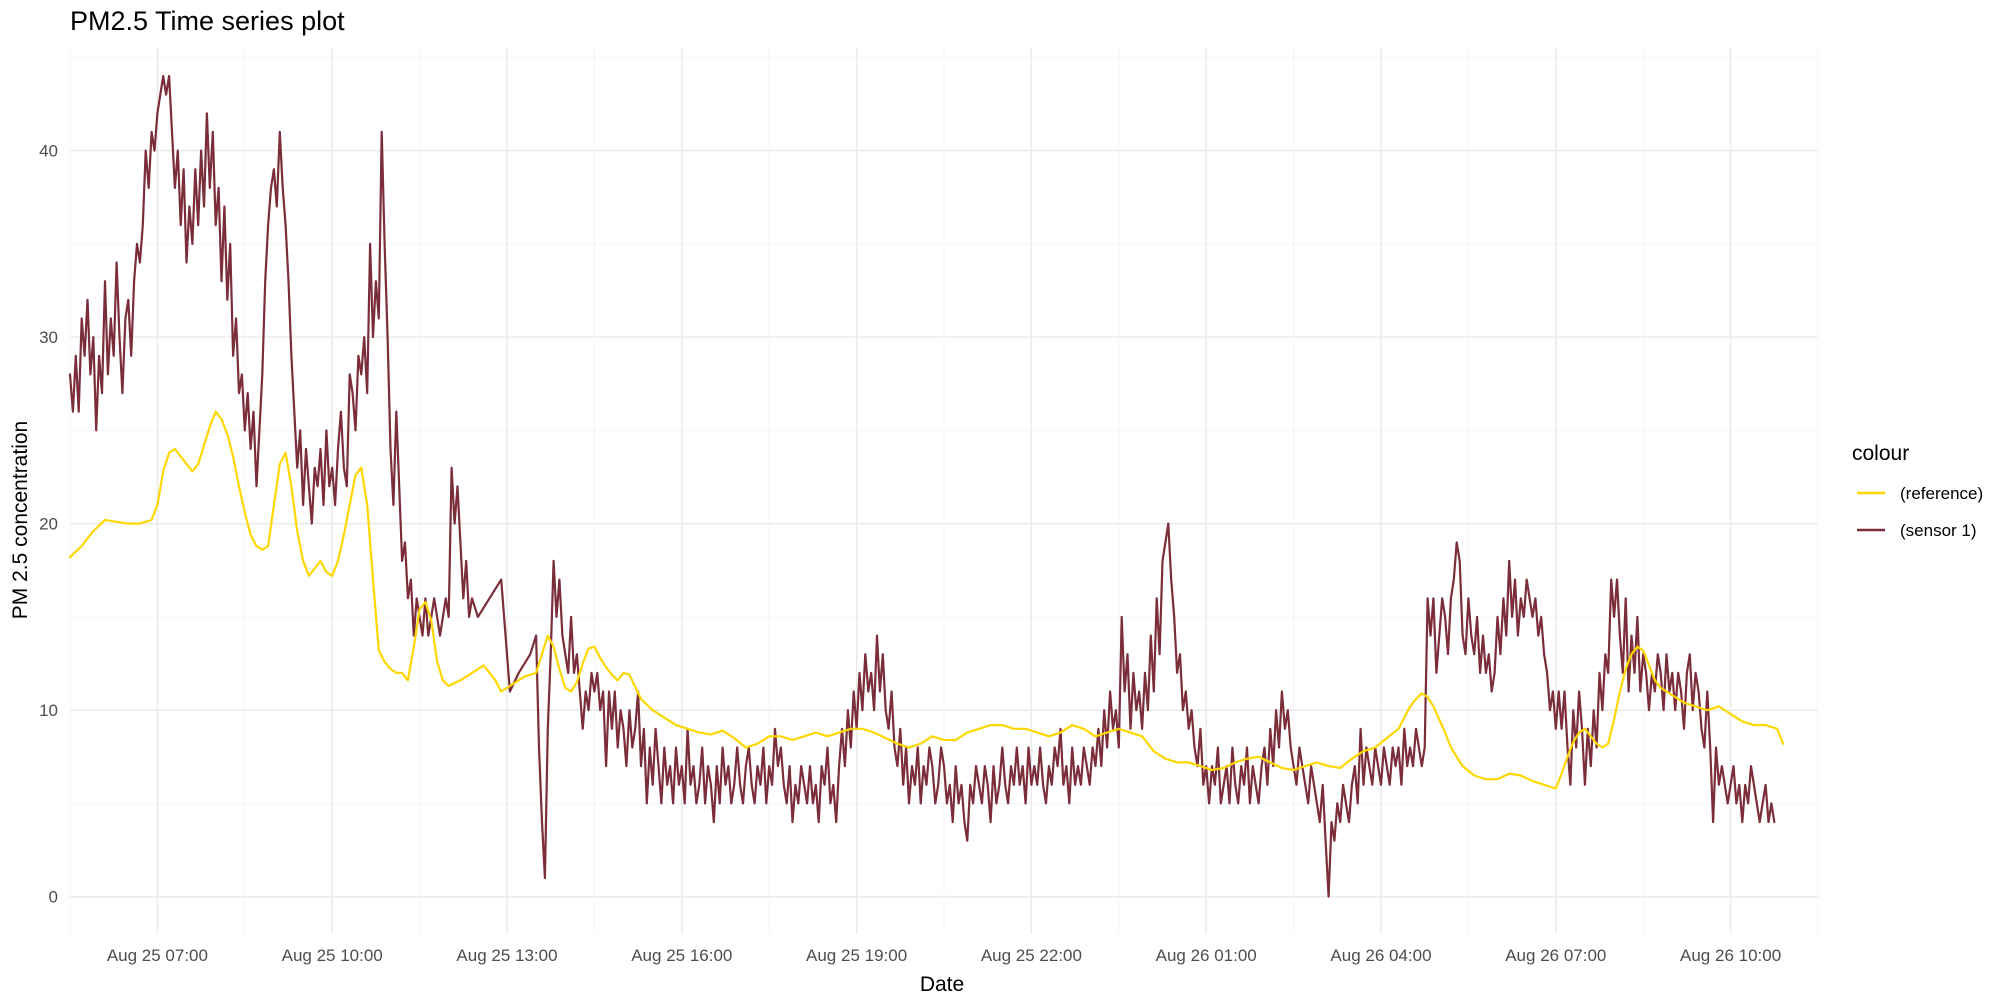 This screenshot has height=1000, width=2000. What do you see at coordinates (332, 955) in the screenshot?
I see `x-tick-label: Aug 25 10:00` at bounding box center [332, 955].